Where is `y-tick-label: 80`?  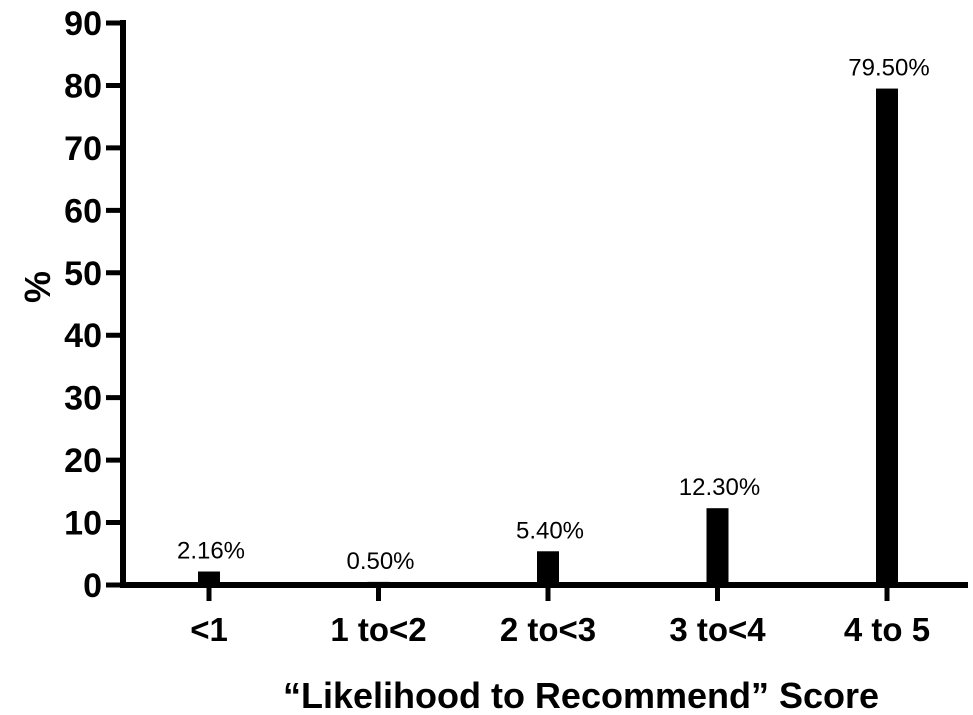 y-tick-label: 80 is located at coordinates (83, 86).